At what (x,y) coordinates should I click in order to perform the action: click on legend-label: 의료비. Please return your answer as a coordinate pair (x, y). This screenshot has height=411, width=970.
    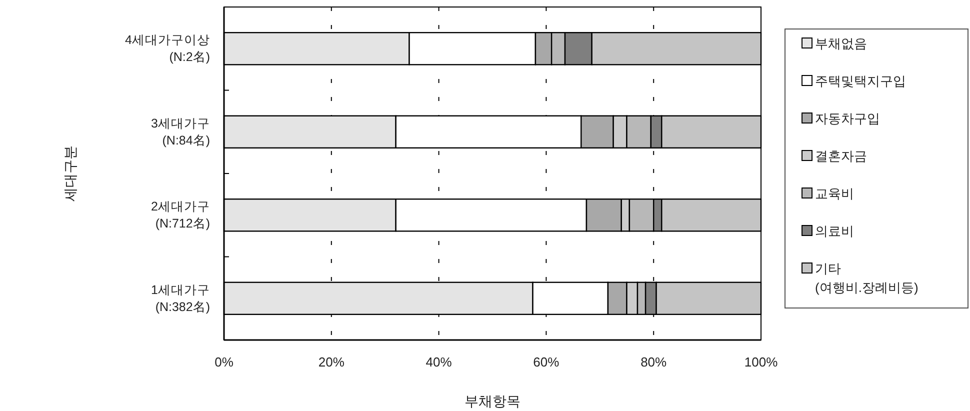
    Looking at the image, I should click on (834, 230).